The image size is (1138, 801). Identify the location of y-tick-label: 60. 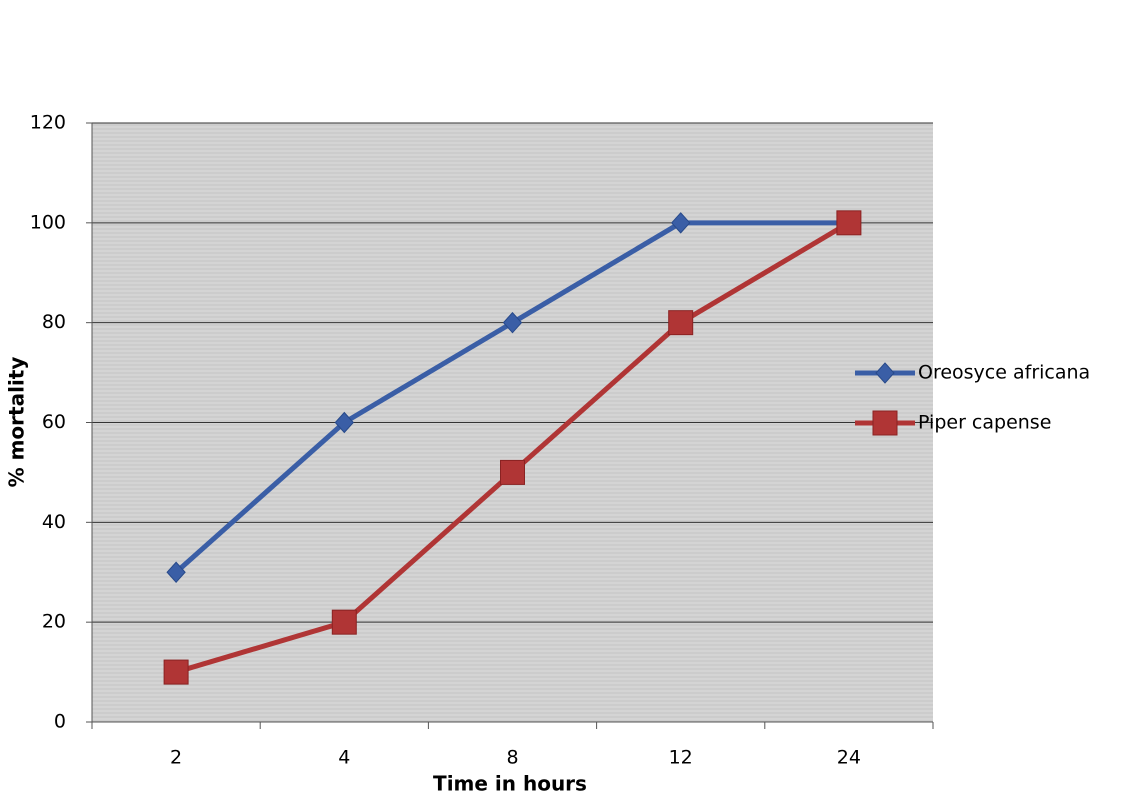
(54, 422).